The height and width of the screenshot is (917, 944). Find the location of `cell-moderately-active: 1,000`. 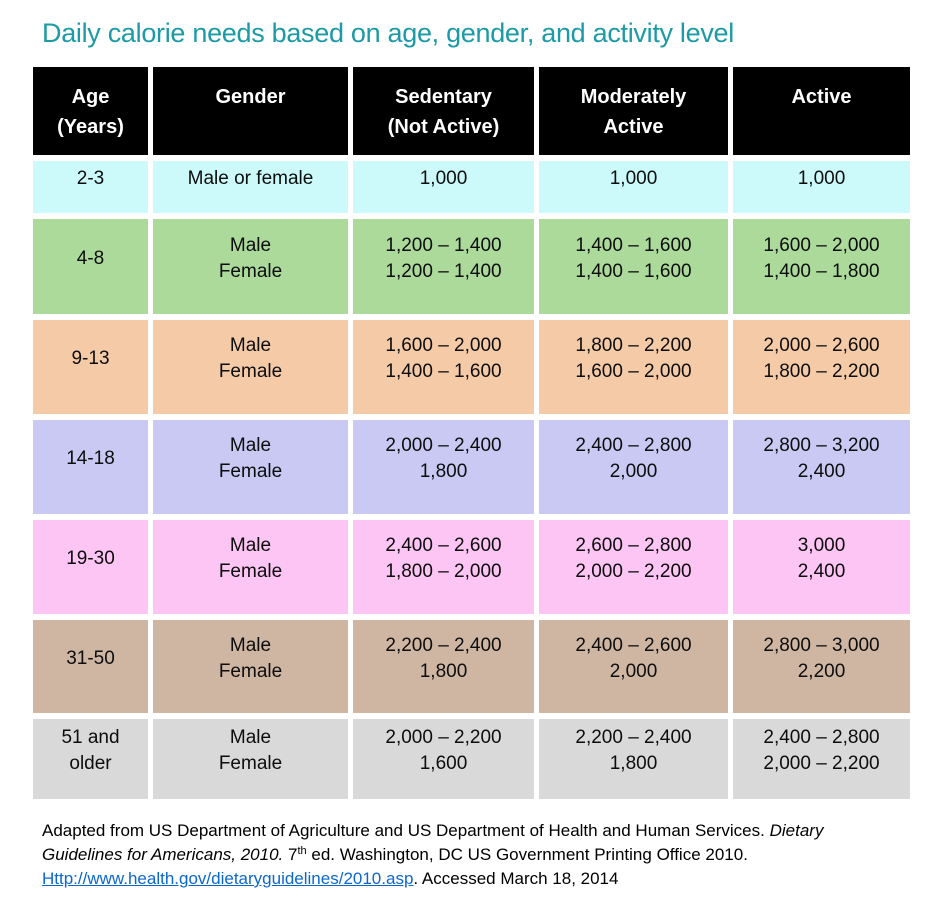

cell-moderately-active: 1,000 is located at coordinates (633, 187).